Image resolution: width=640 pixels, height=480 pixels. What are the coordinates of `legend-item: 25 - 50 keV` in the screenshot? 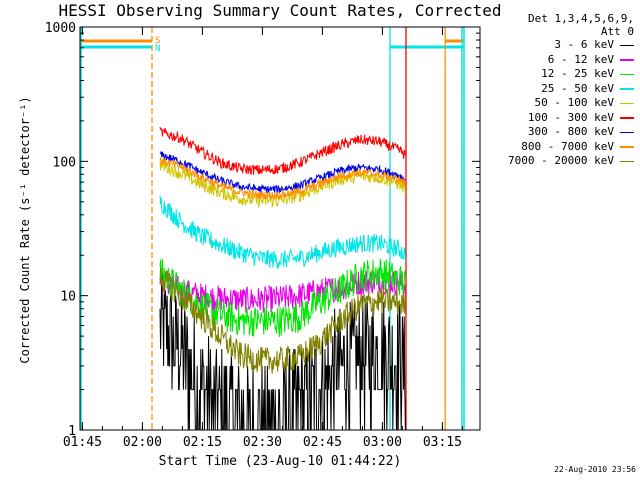 It's located at (559, 89).